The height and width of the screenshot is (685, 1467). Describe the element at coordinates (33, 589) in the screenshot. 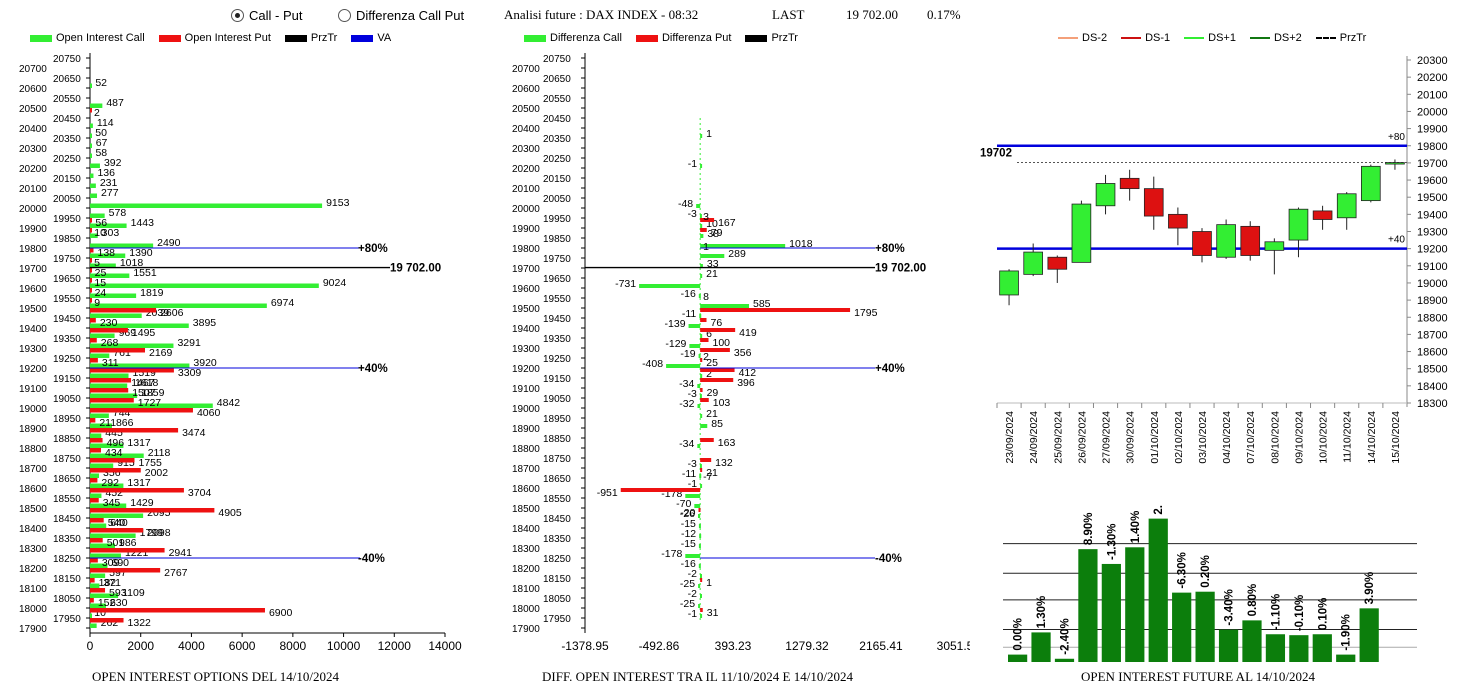

I see `y-tick-label-left: 18100` at that location.